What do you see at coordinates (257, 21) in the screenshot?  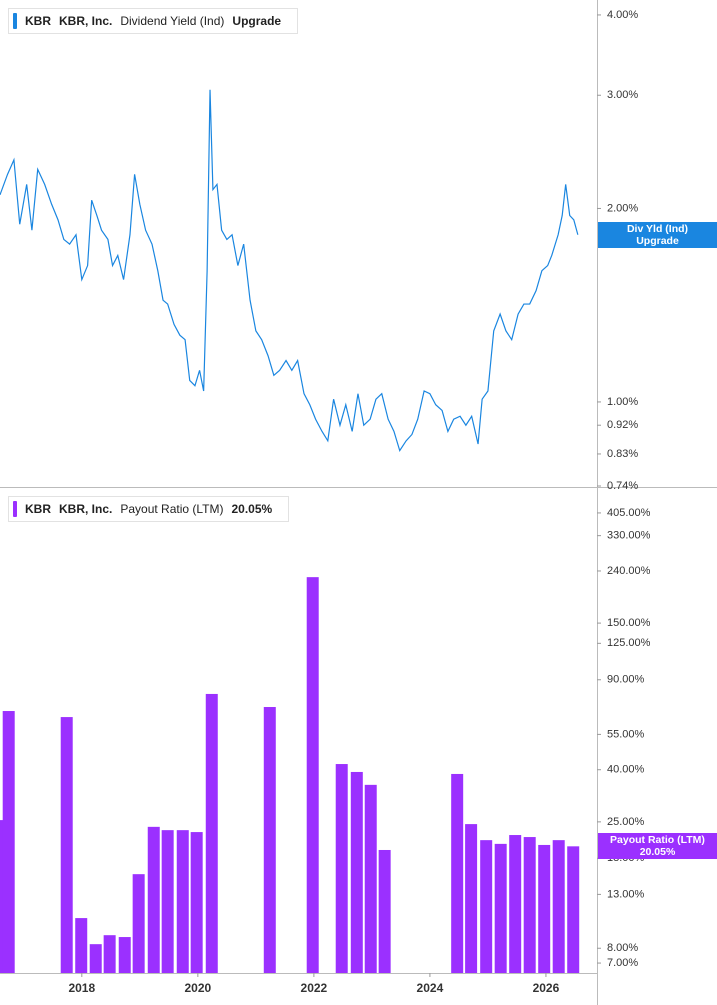 I see `status: Upgrade` at bounding box center [257, 21].